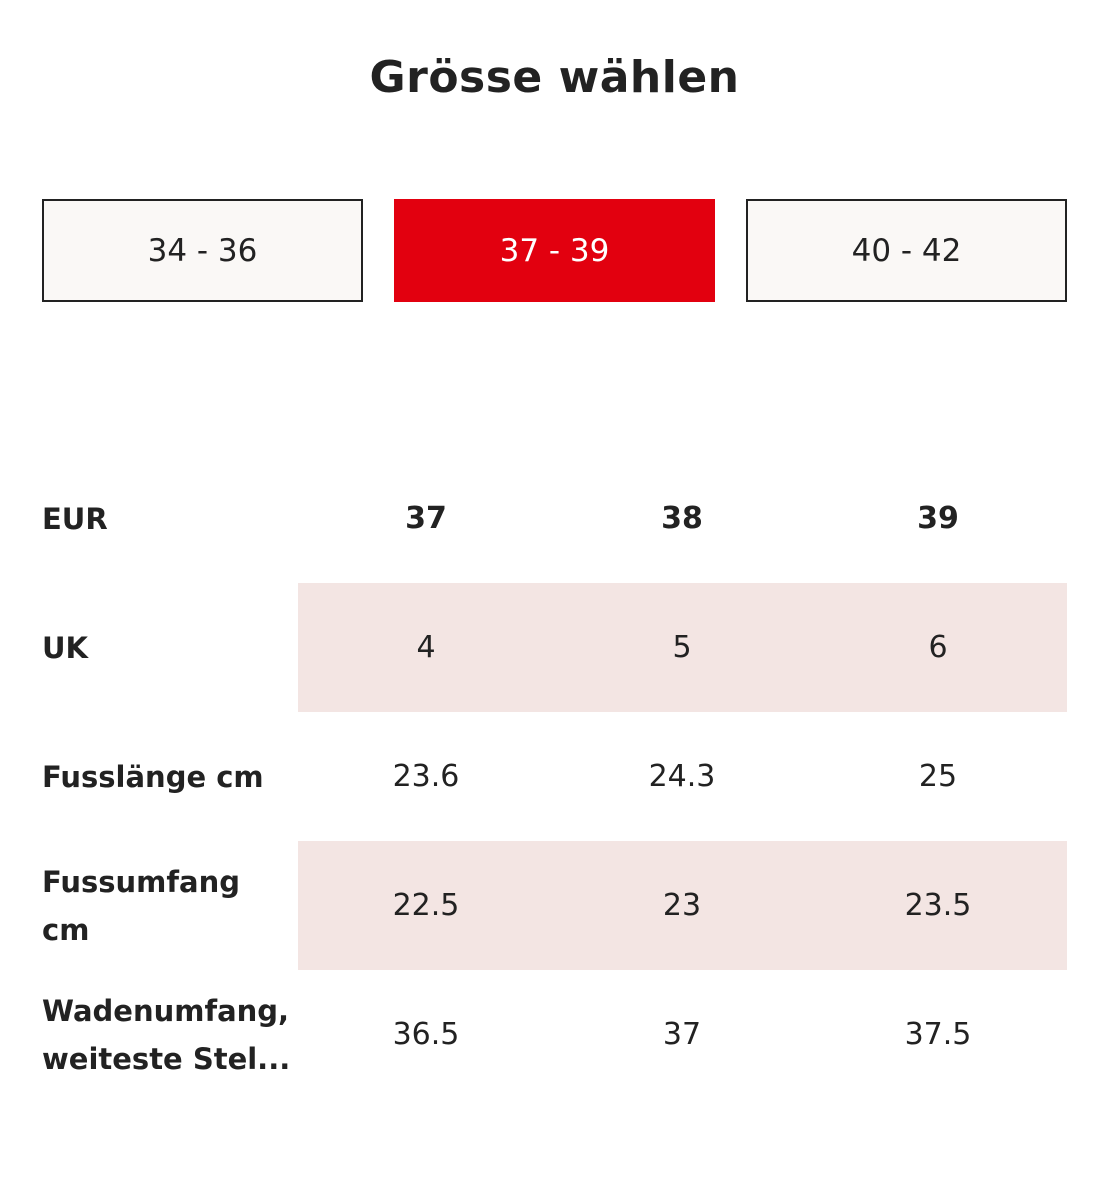 Image resolution: width=1109 pixels, height=1200 pixels. Describe the element at coordinates (153, 776) in the screenshot. I see `row-label: Fusslänge cm` at that location.